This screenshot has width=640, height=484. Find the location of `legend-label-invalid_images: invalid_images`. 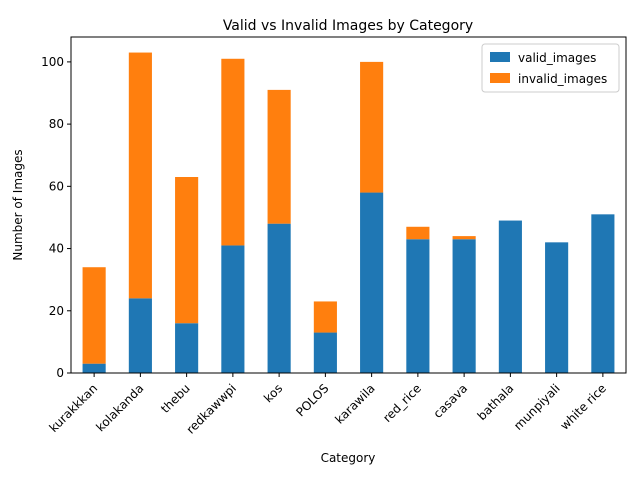

legend-label-invalid_images: invalid_images is located at coordinates (562, 79).